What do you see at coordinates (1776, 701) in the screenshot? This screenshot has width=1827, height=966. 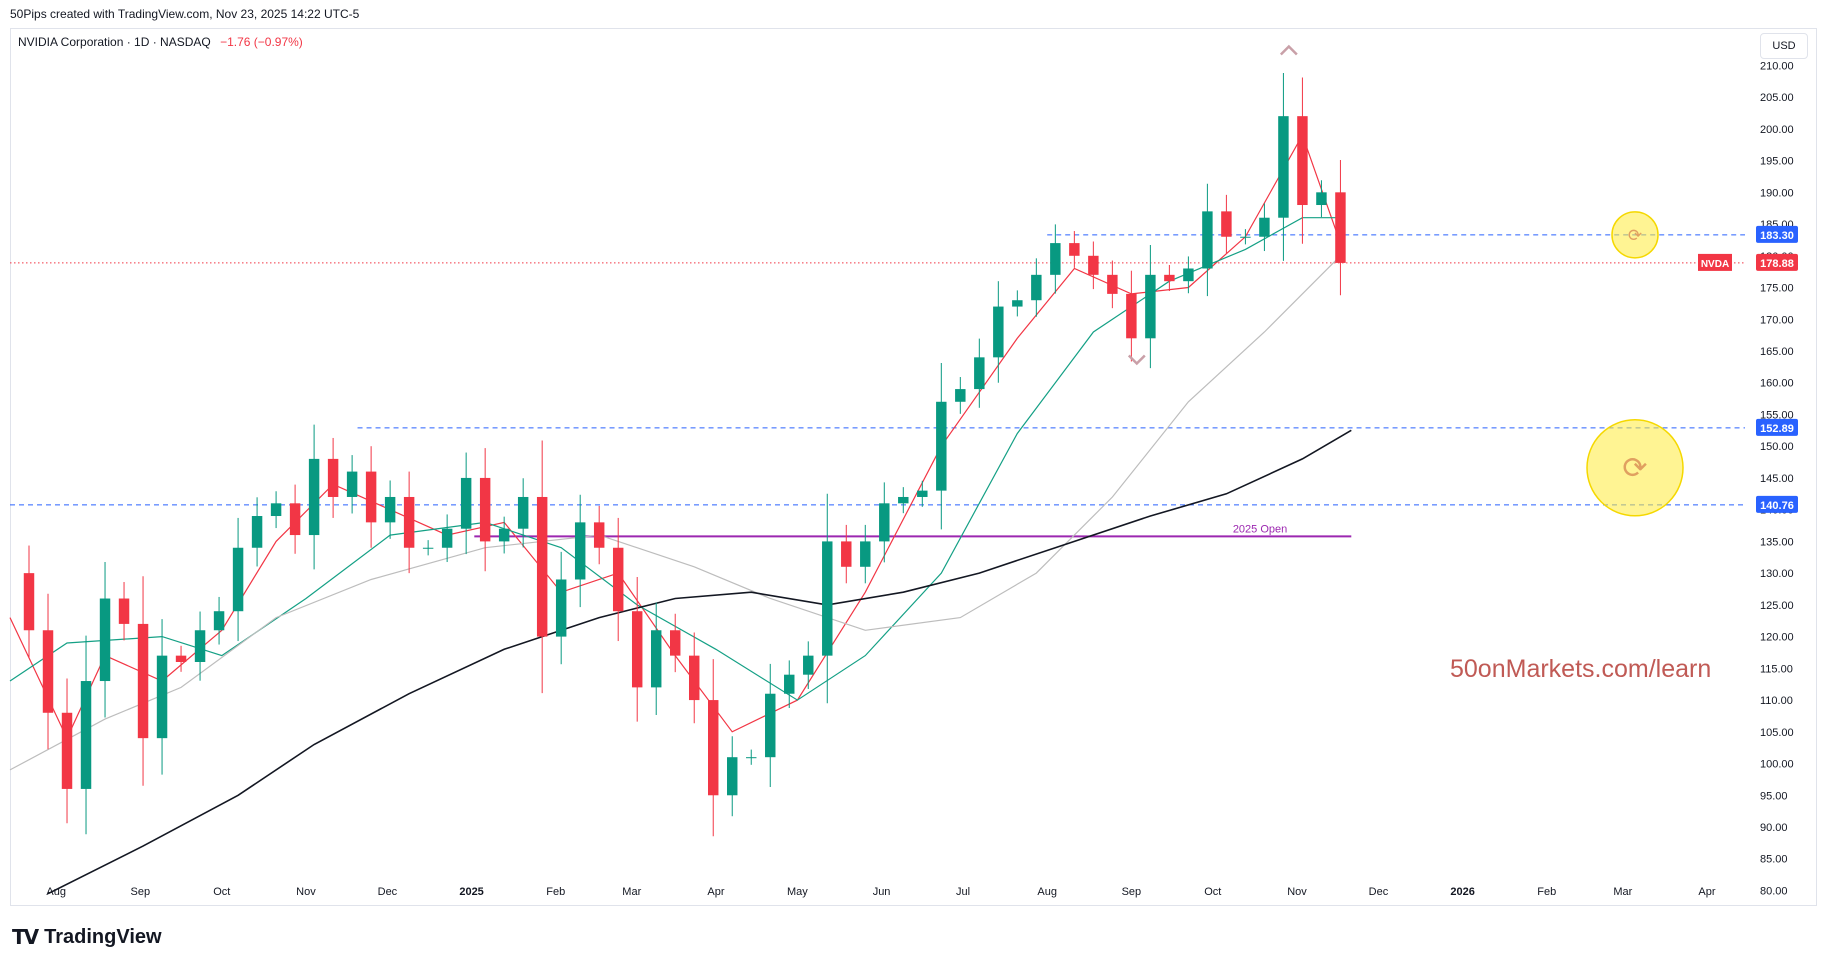 I see `y-tick-label: 110.00` at bounding box center [1776, 701].